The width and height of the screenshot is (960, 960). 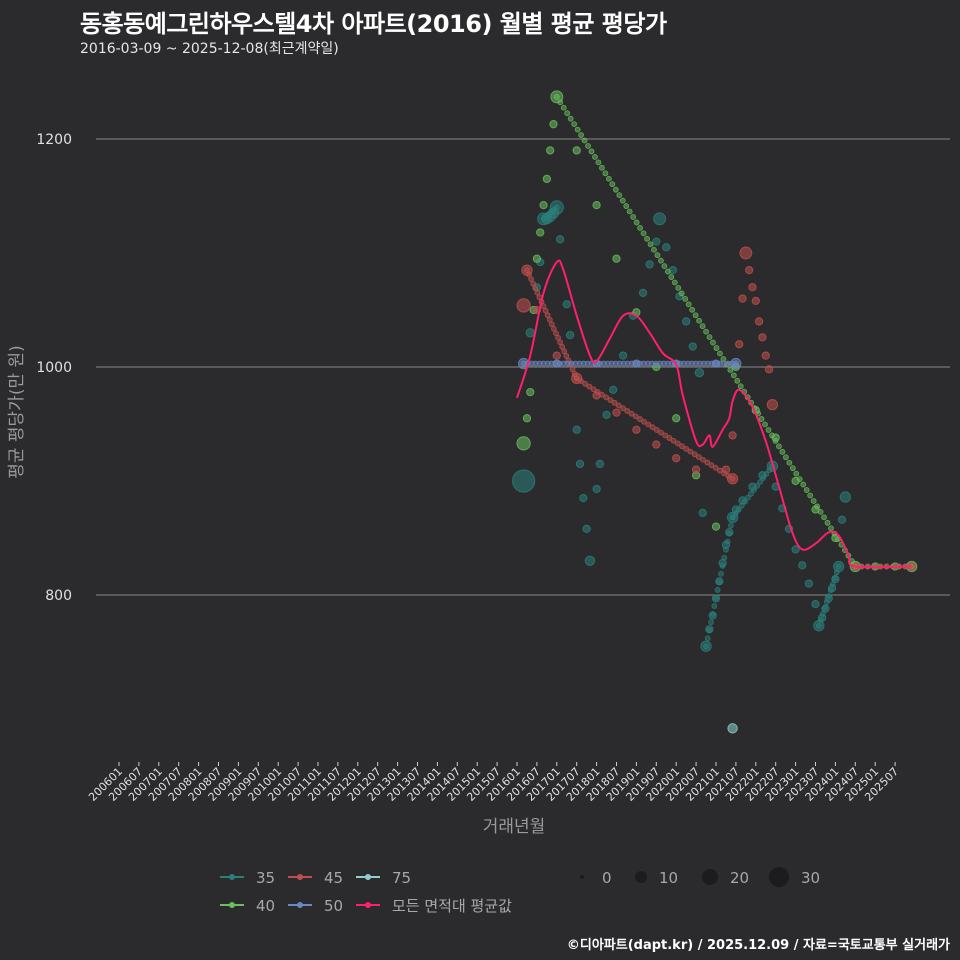 I want to click on average-price-line, so click(x=714, y=414).